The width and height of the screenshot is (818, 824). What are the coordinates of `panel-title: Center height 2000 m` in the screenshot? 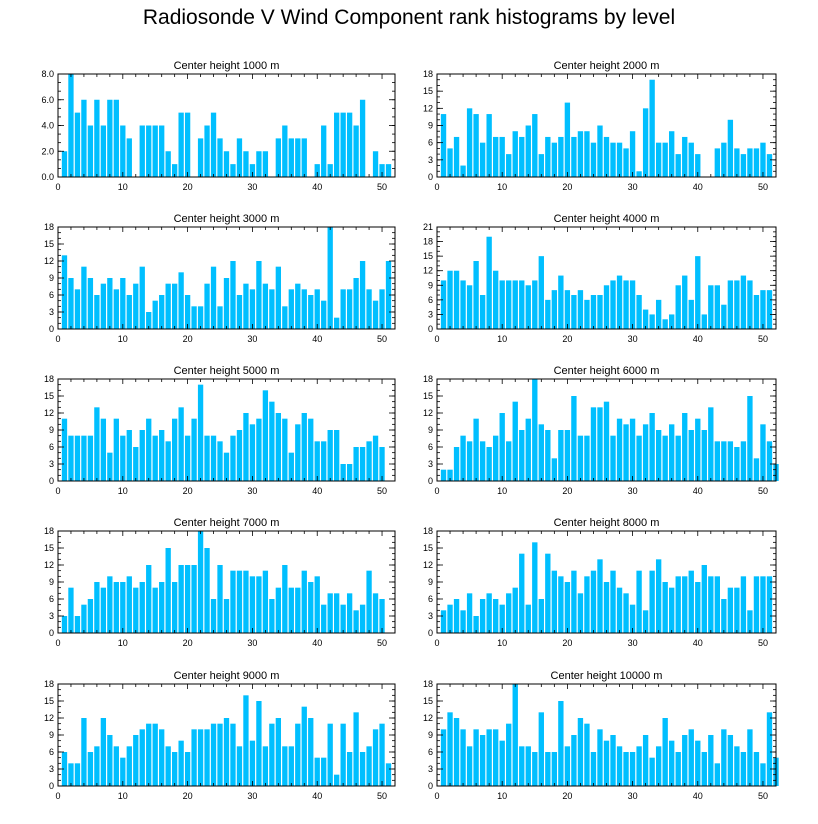 It's located at (607, 66).